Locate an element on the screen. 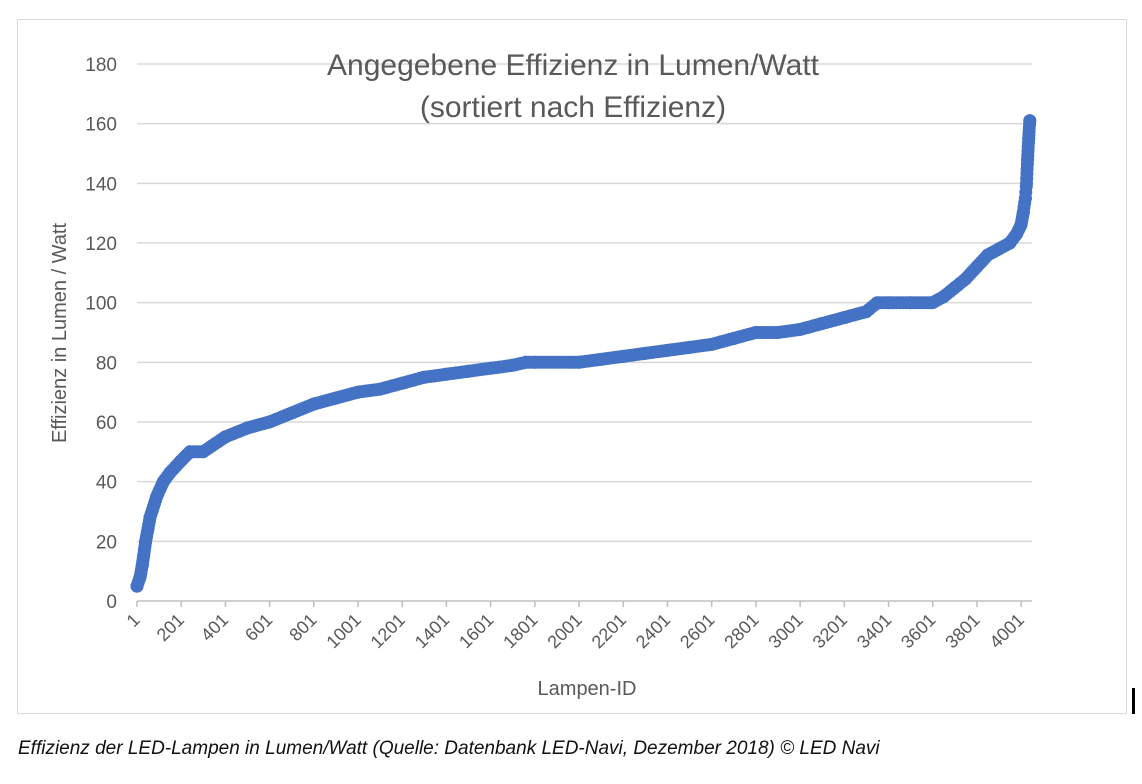  x-axis-title: Lampen-ID is located at coordinates (587, 689).